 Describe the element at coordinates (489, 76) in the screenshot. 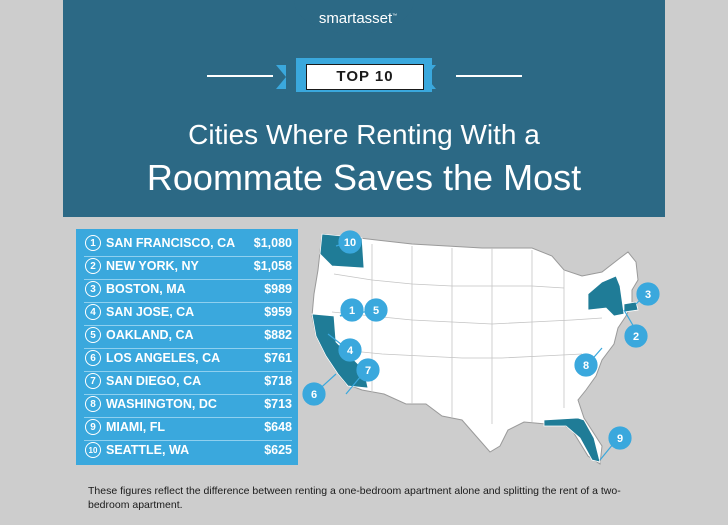

I see `header-rule-right` at that location.